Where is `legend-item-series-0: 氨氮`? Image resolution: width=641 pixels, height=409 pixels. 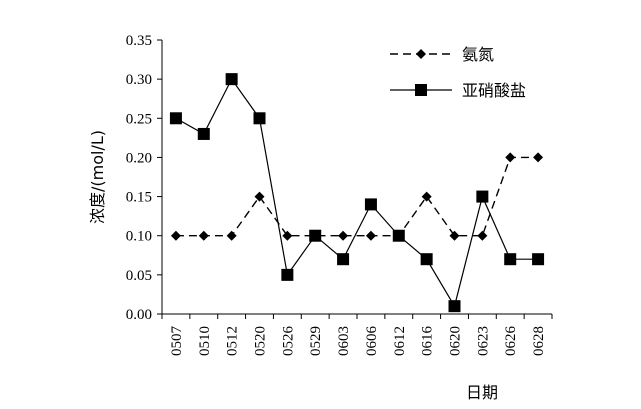
legend-item-series-0: 氨氮 is located at coordinates (442, 54).